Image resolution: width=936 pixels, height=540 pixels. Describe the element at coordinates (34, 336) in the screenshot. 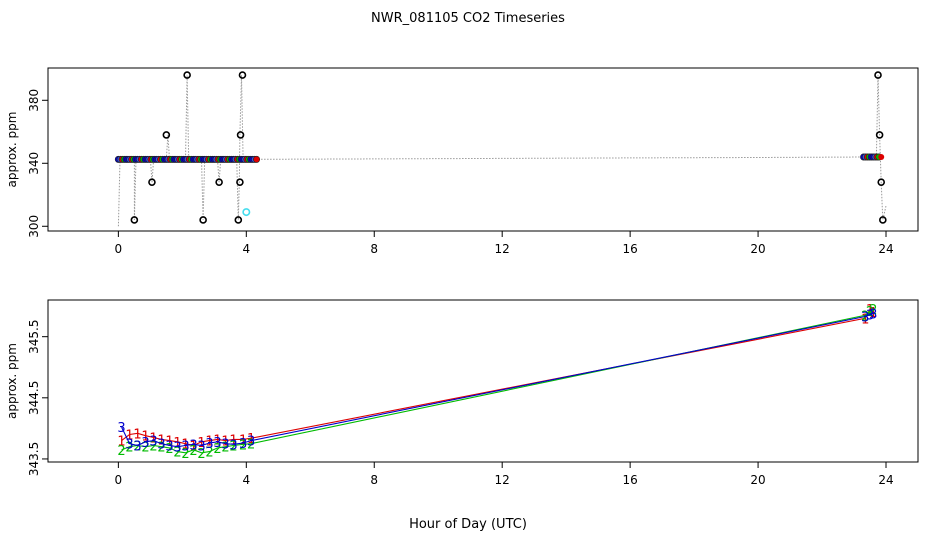

I see `y-tick-label: 345.5` at that location.